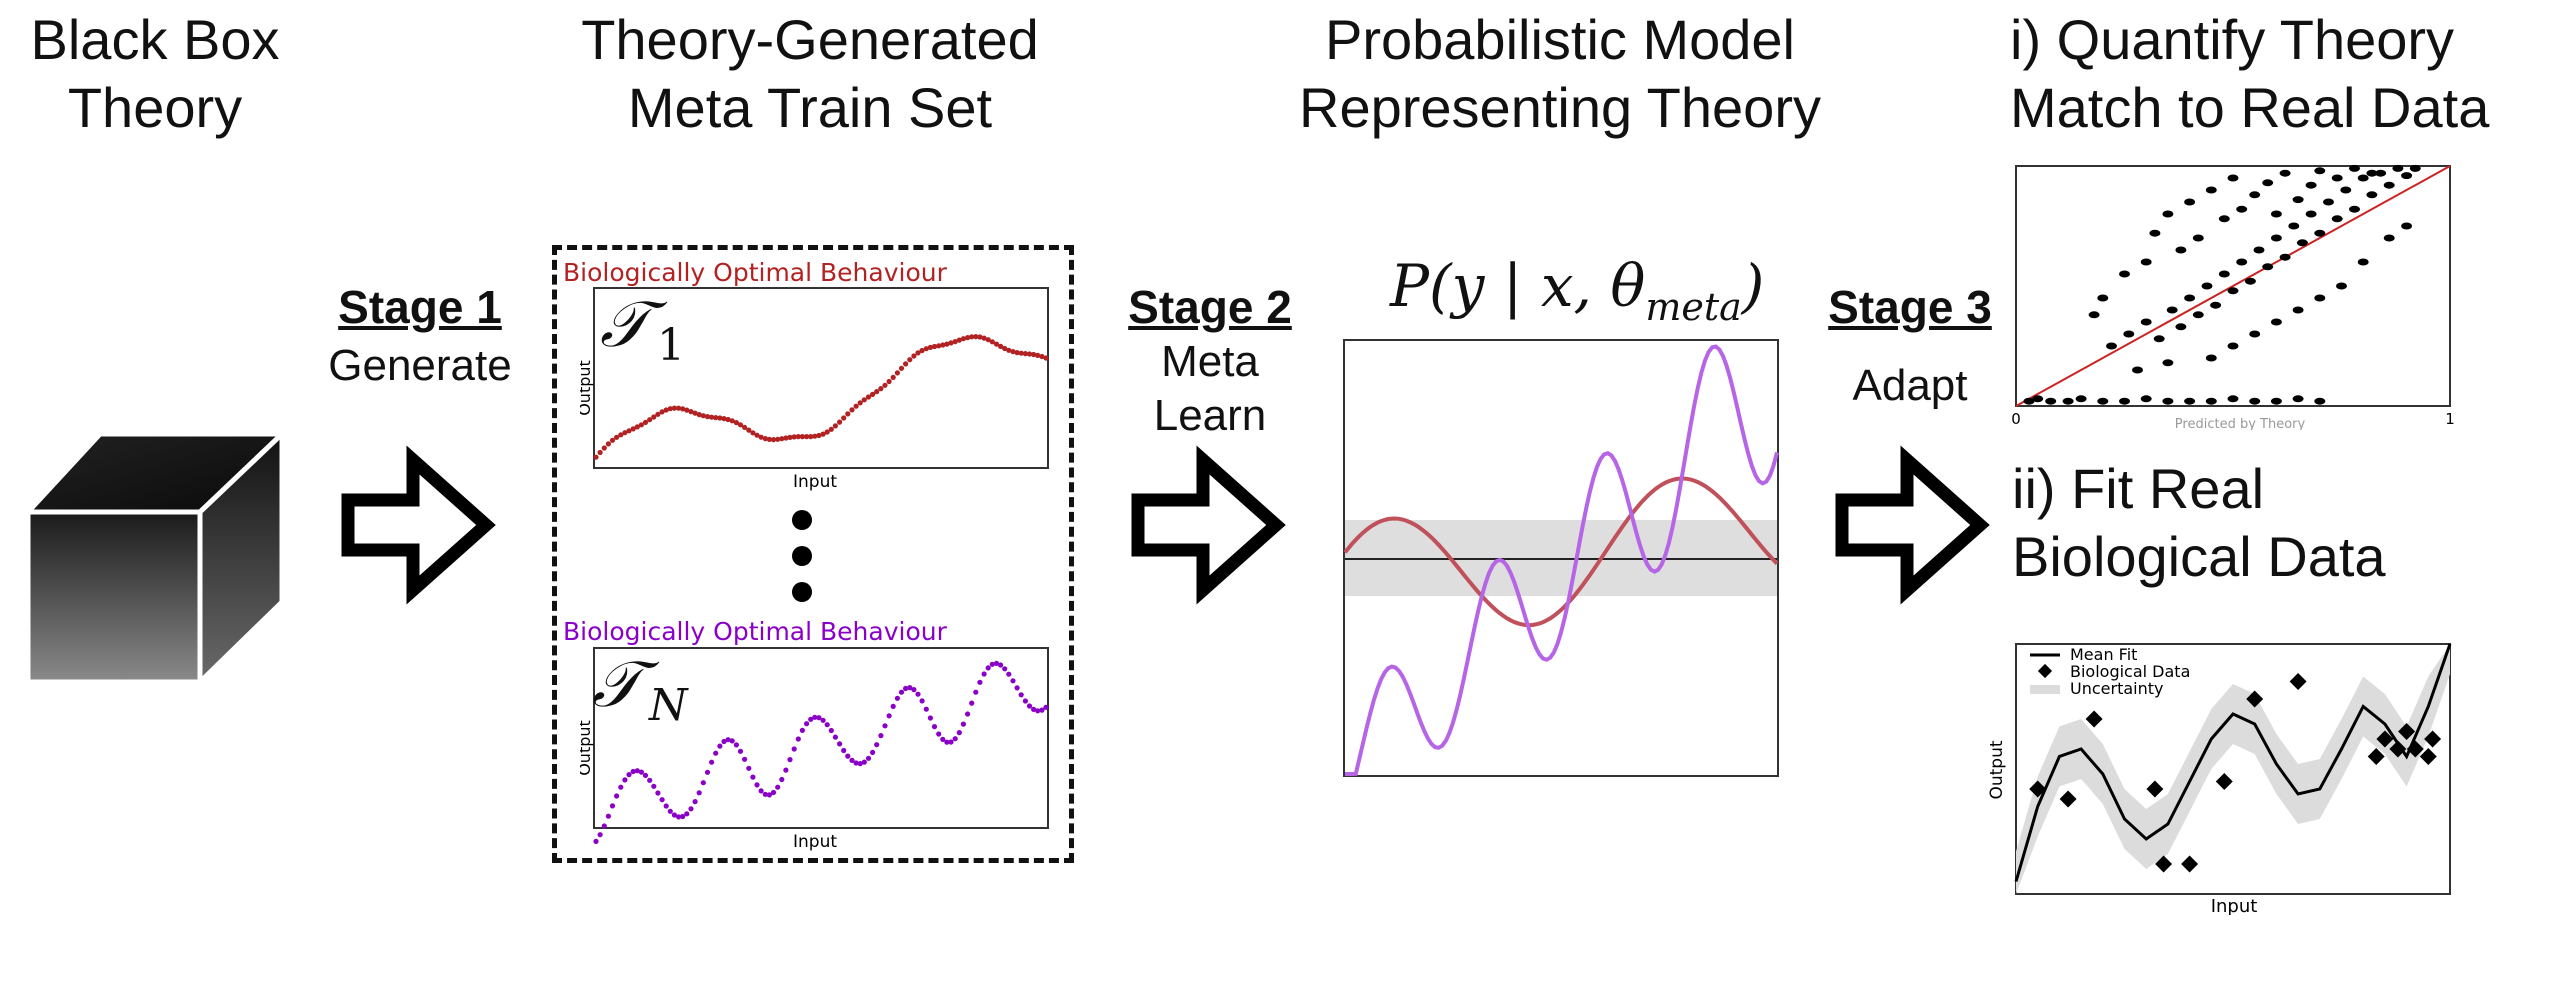 This screenshot has width=2556, height=996. I want to click on stage3-sub: Adapt, so click(1910, 385).